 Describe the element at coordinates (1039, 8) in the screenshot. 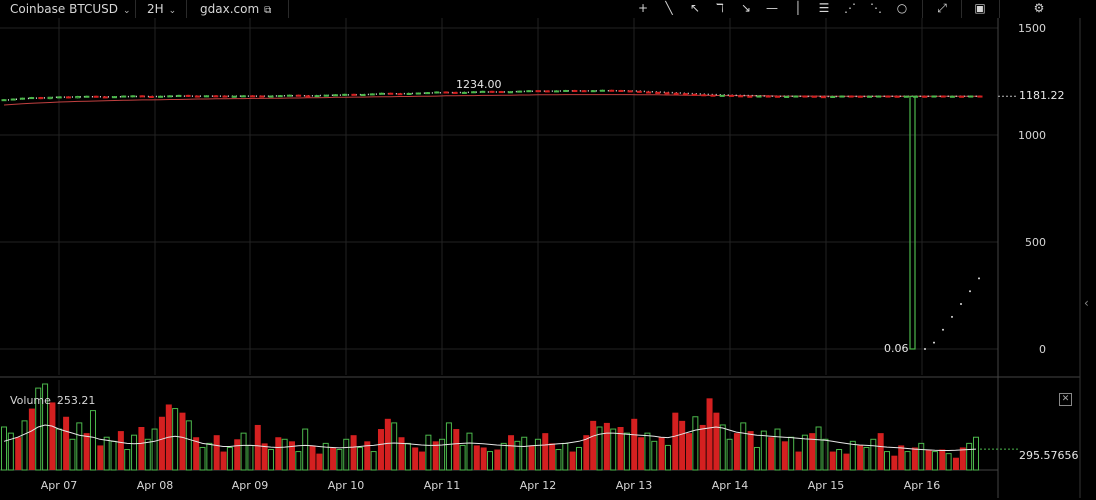

I see `settings-icon: ⚙` at that location.